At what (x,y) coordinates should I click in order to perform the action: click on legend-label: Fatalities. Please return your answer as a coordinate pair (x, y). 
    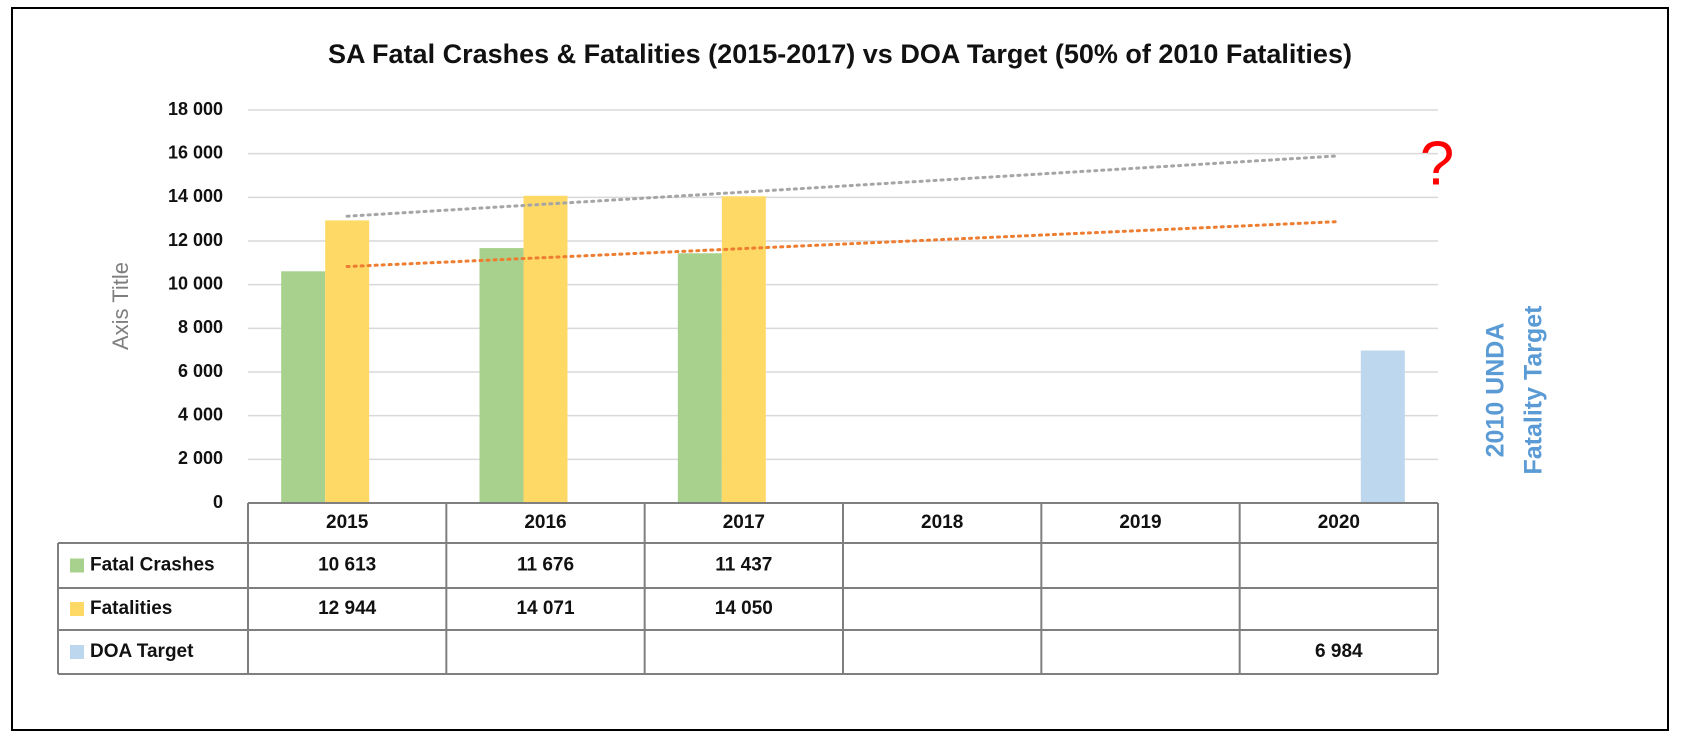
    Looking at the image, I should click on (131, 608).